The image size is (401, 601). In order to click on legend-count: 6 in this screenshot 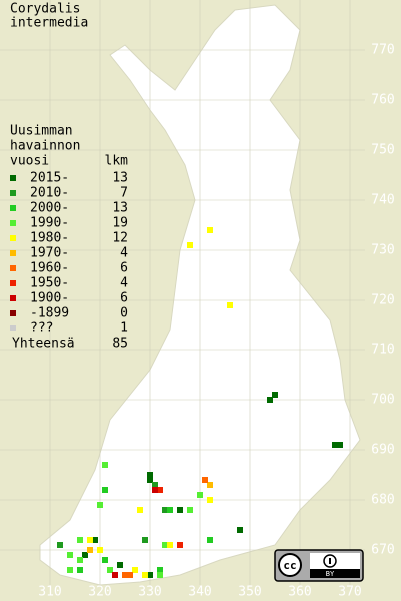, I will do `click(124, 268)`.